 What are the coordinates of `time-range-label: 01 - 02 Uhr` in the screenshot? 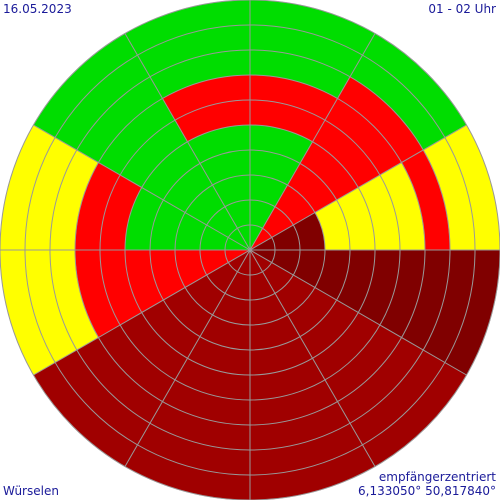 It's located at (462, 9).